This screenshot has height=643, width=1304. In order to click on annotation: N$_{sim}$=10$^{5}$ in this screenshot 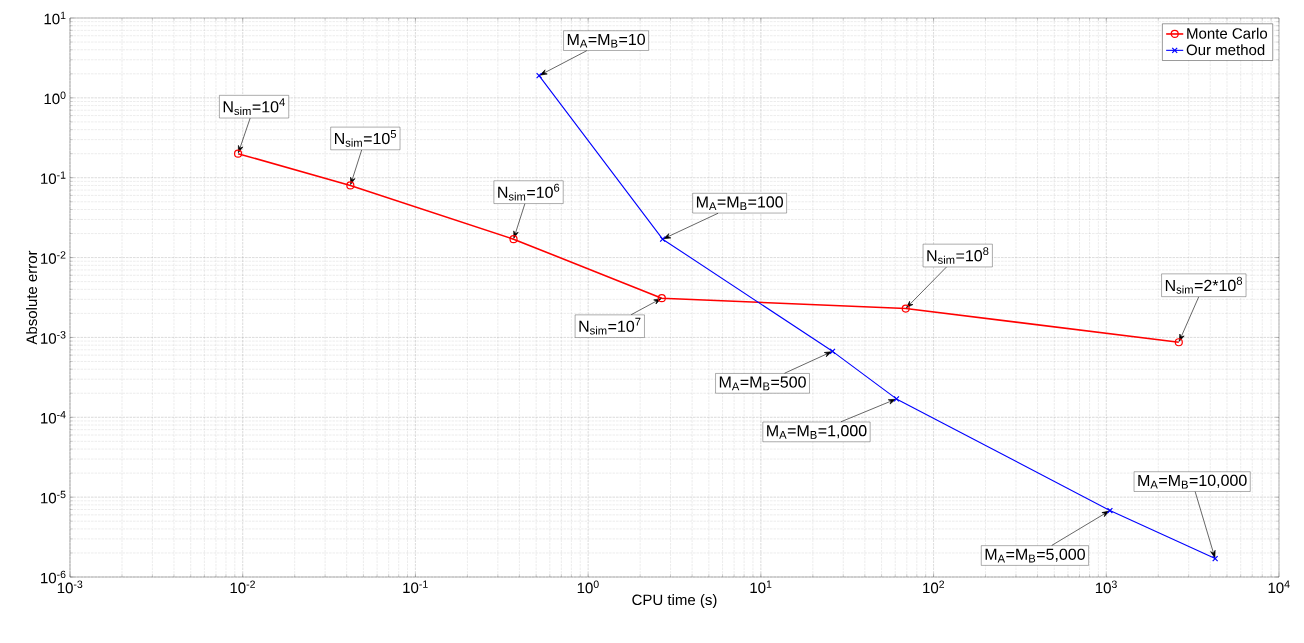, I will do `click(365, 138)`.